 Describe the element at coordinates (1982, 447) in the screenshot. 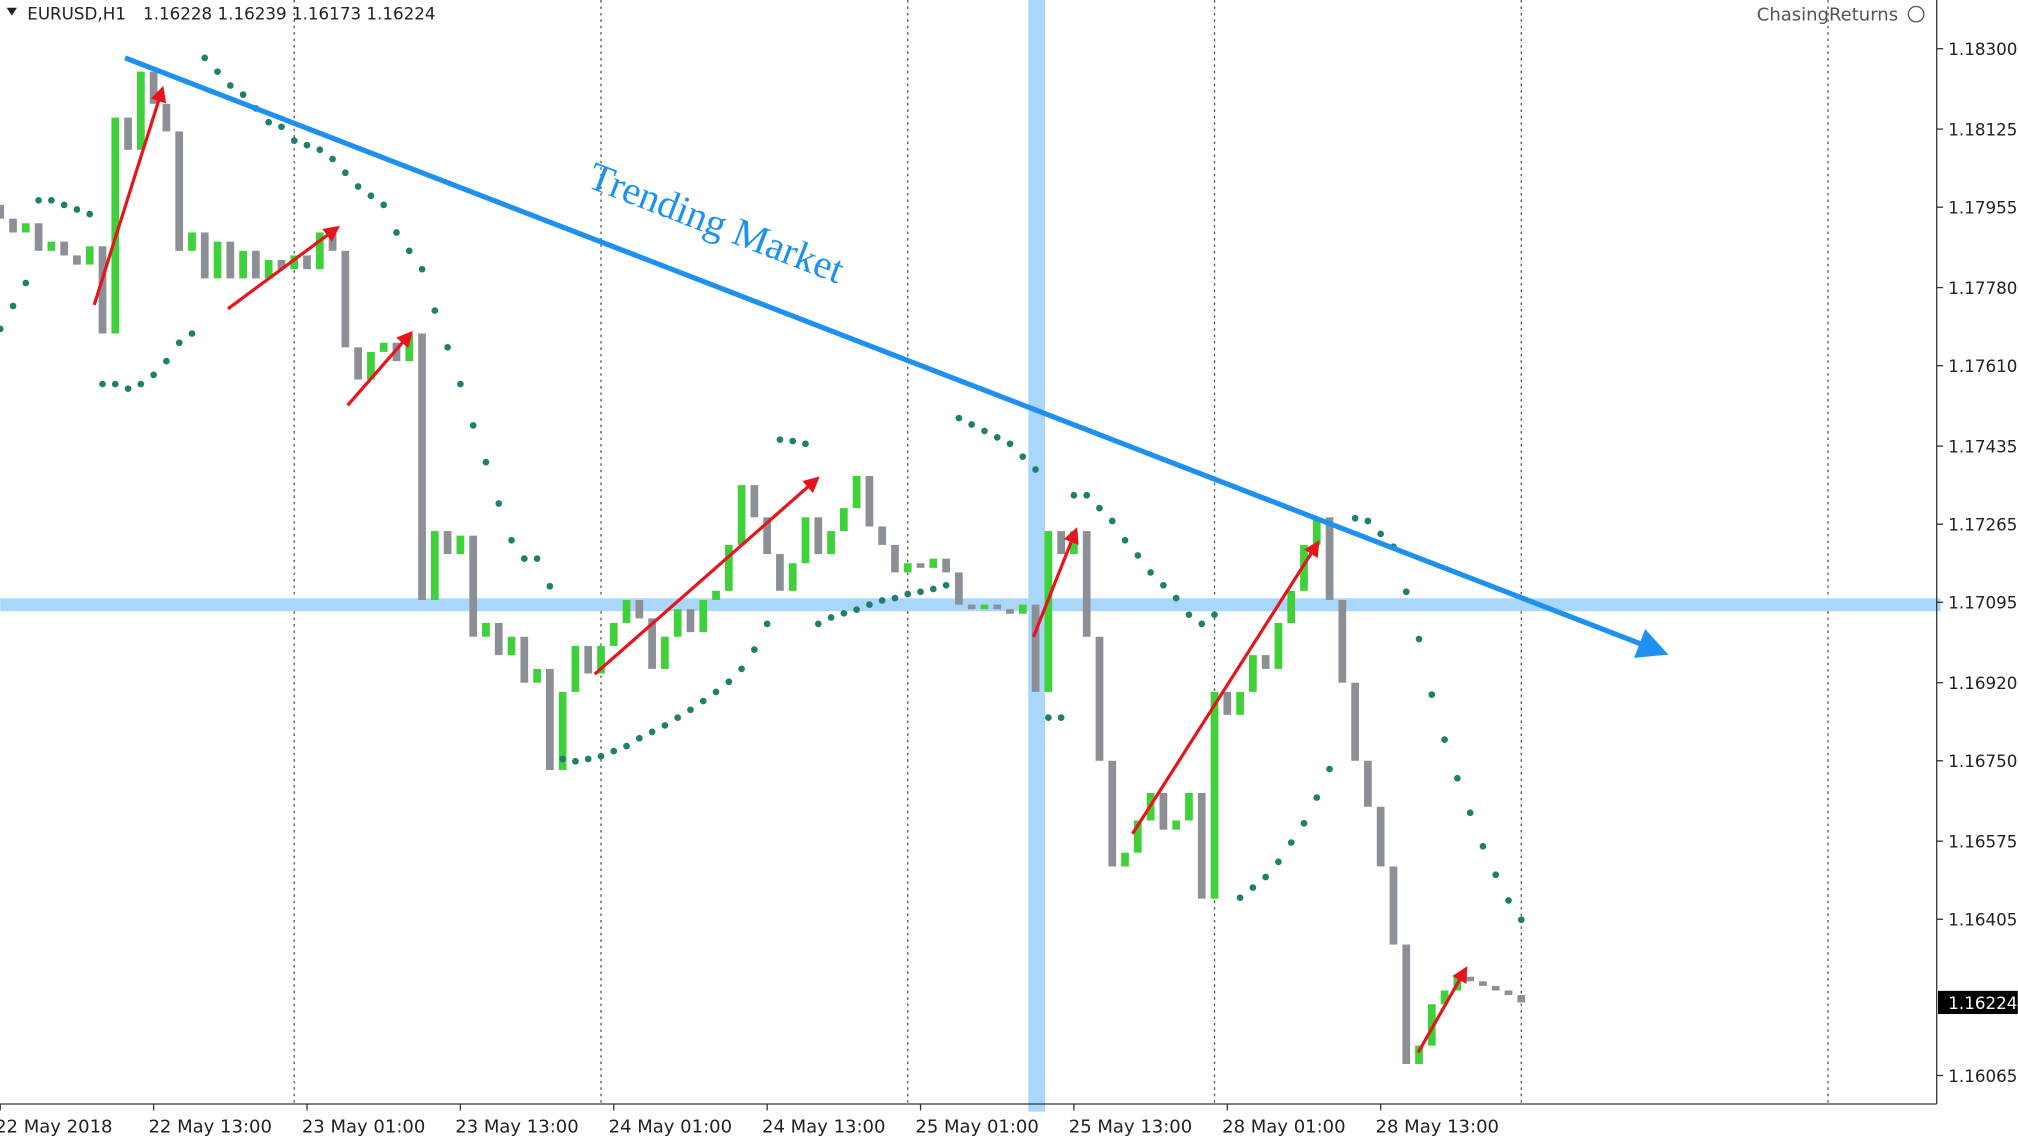

I see `y-tick-label: 1.17435` at that location.